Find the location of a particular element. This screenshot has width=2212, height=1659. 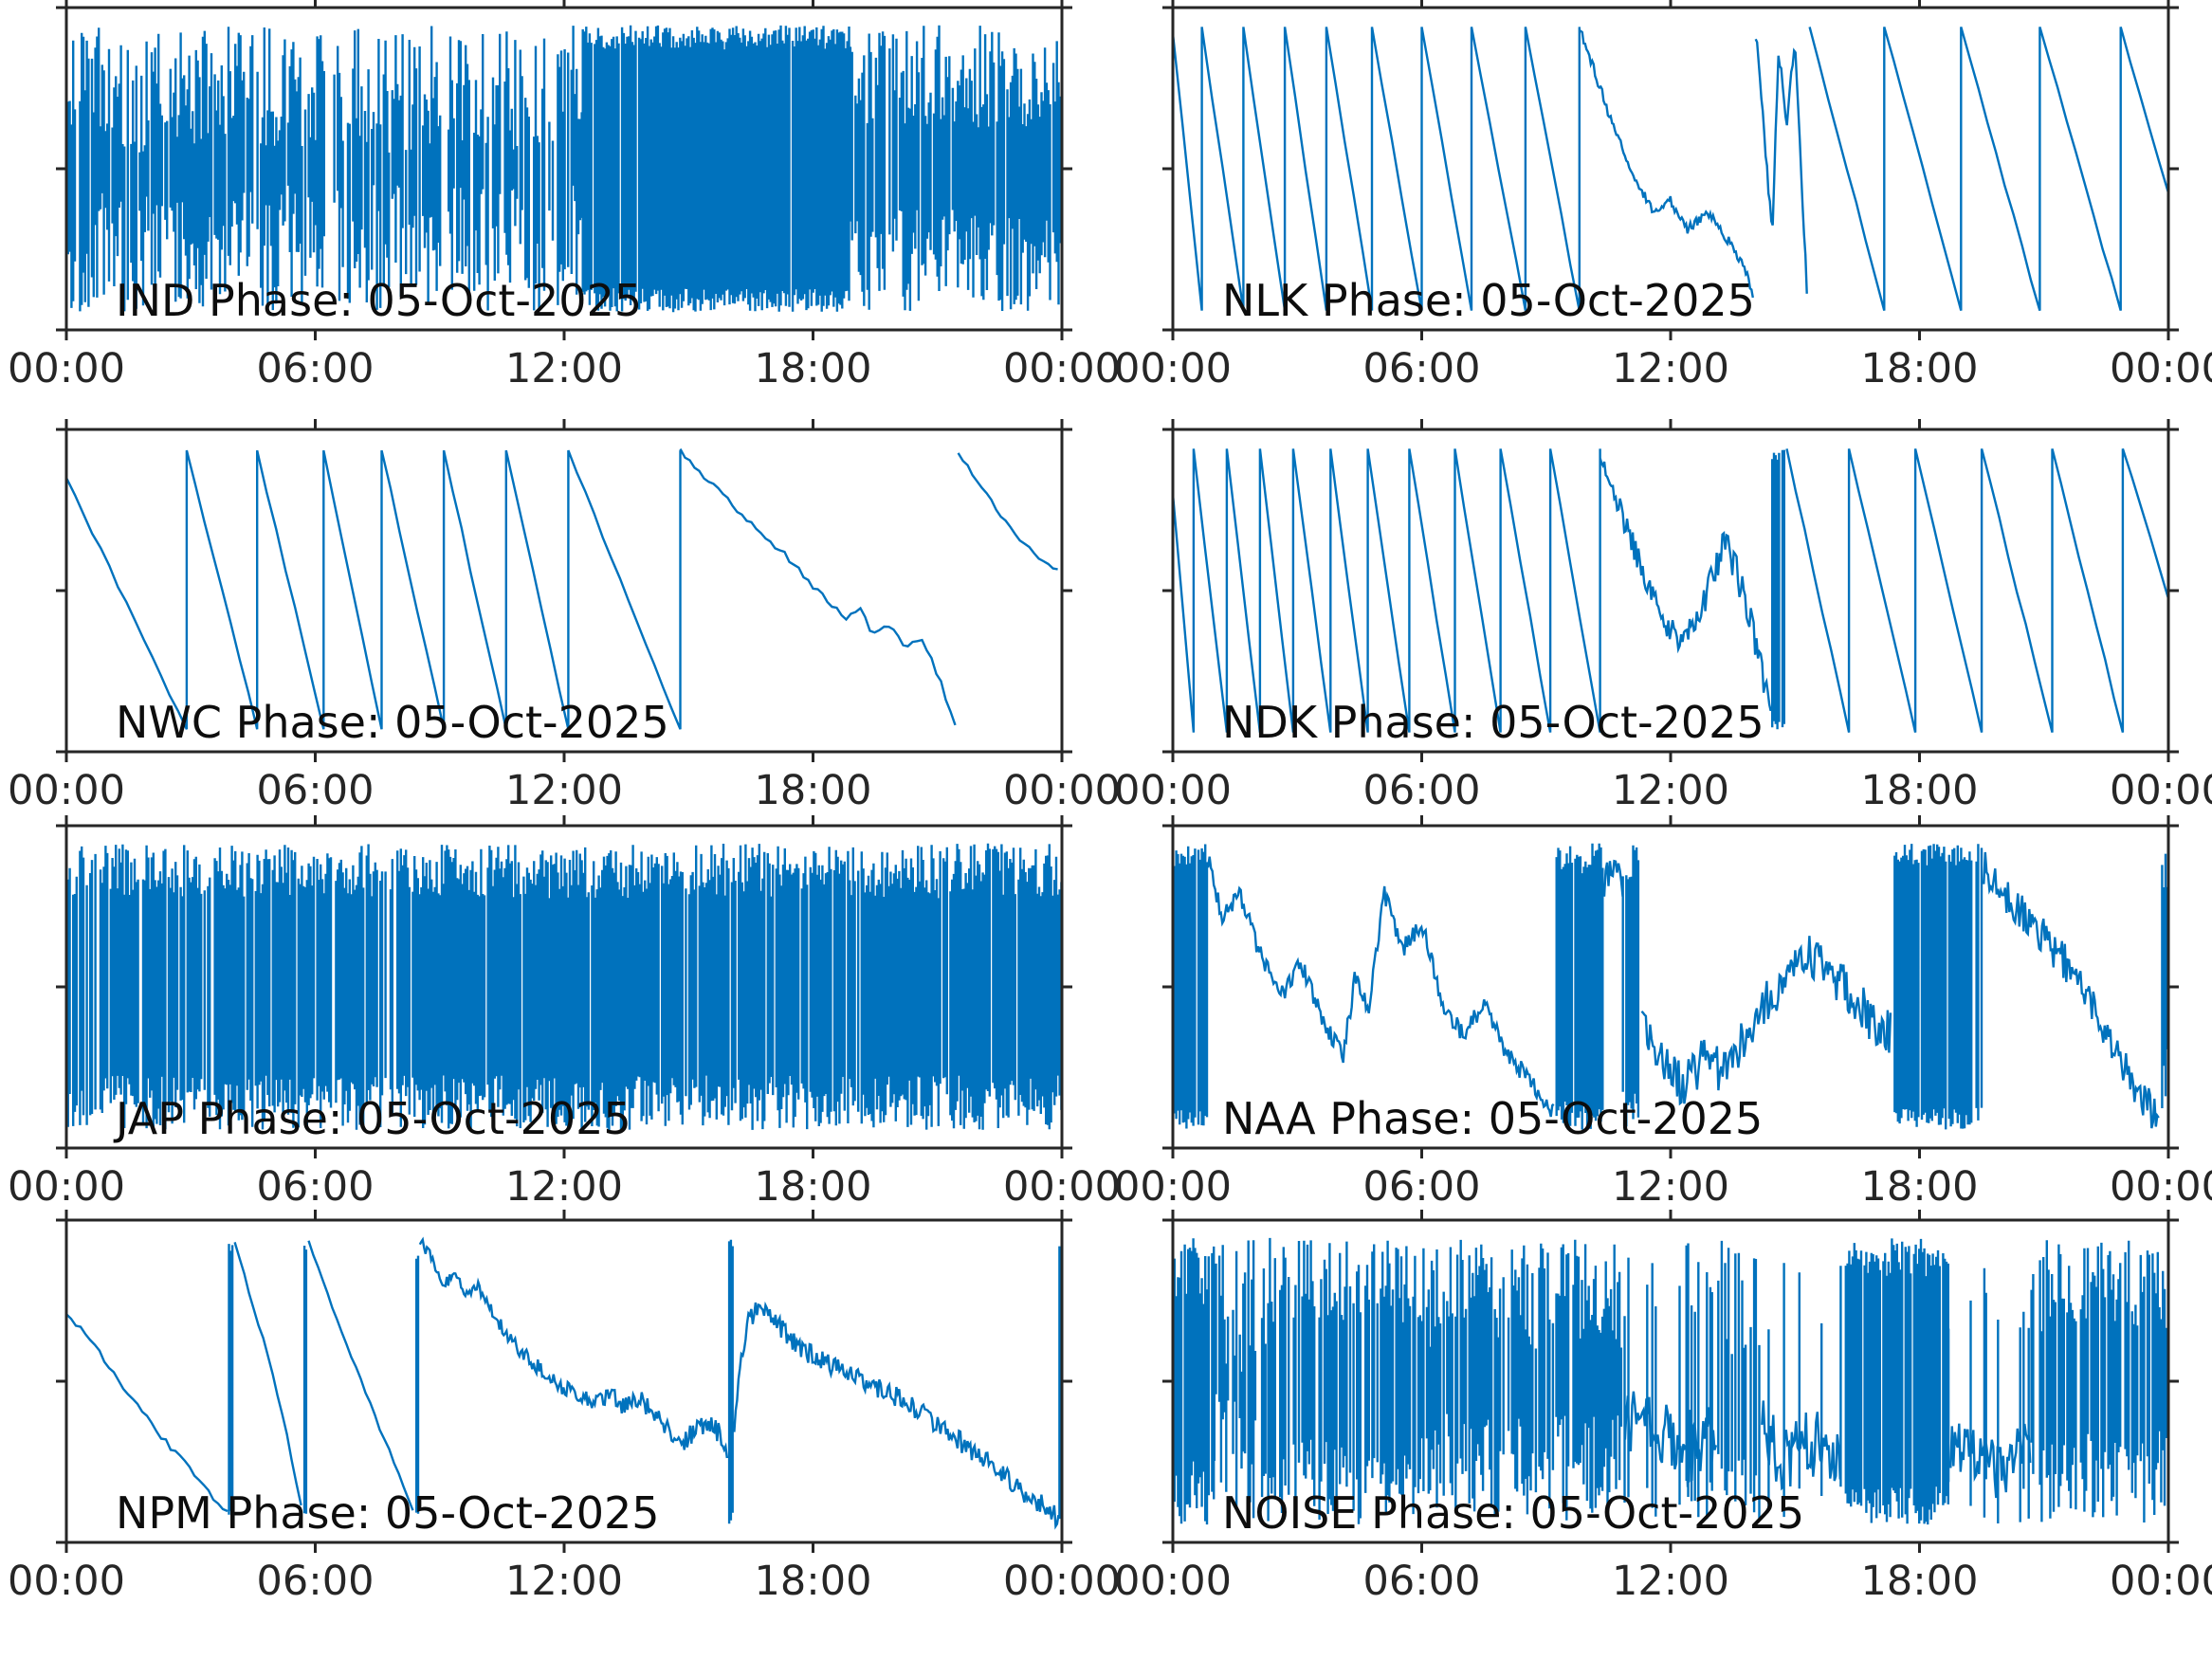

station-label: NPM Phase: 05-Oct-2025 is located at coordinates (388, 1513).